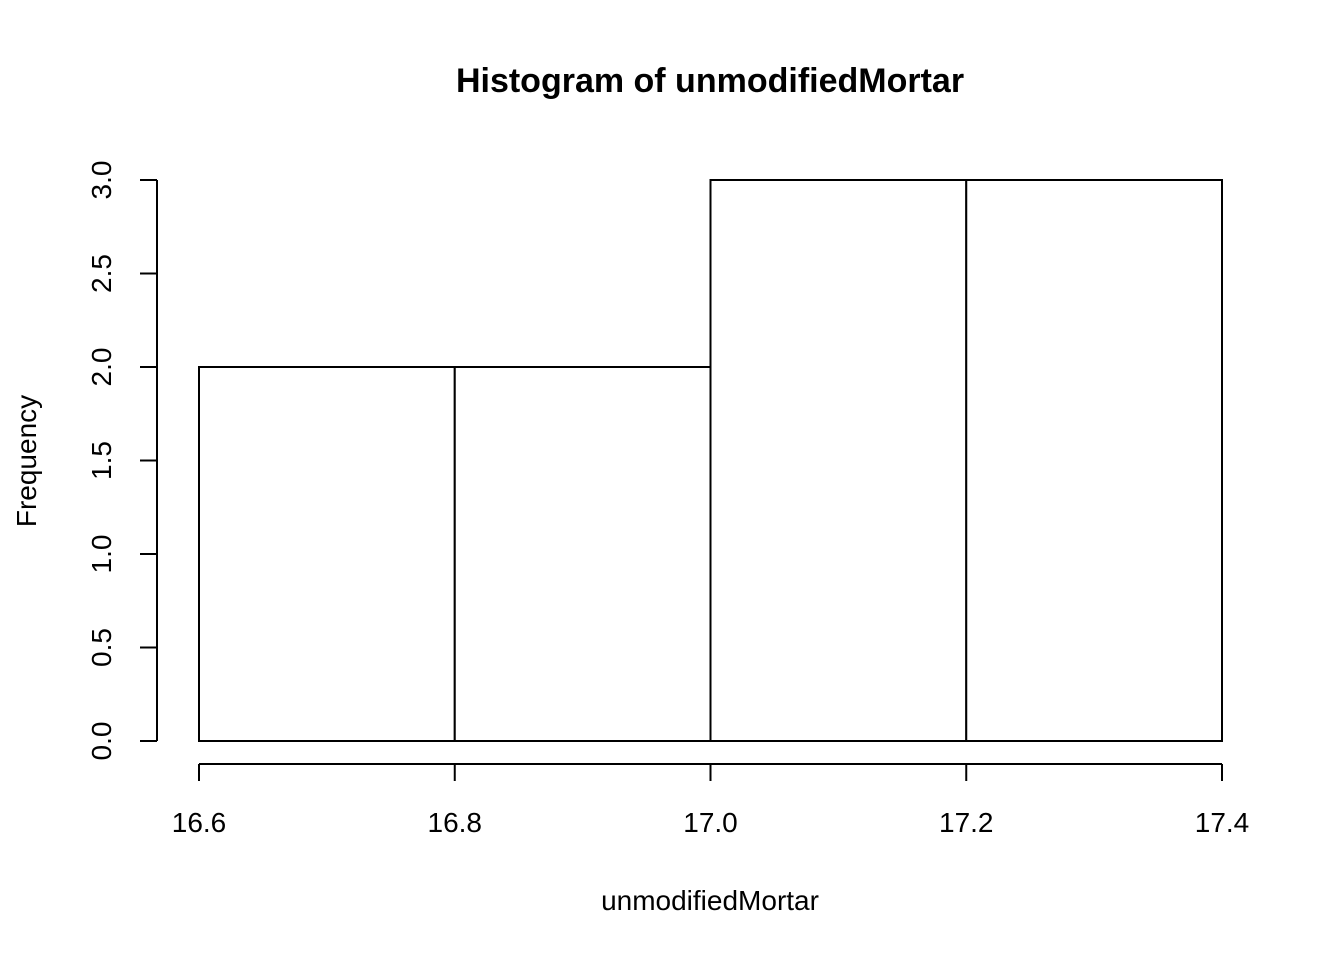  I want to click on y-tick-label: 1.0, so click(101, 554).